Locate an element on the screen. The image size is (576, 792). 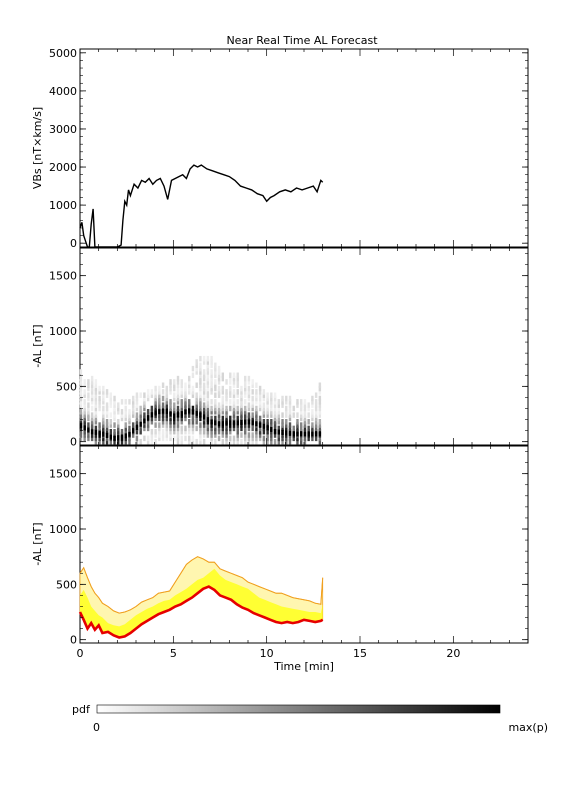
y-tick-label: 1000 is located at coordinates (63, 529).